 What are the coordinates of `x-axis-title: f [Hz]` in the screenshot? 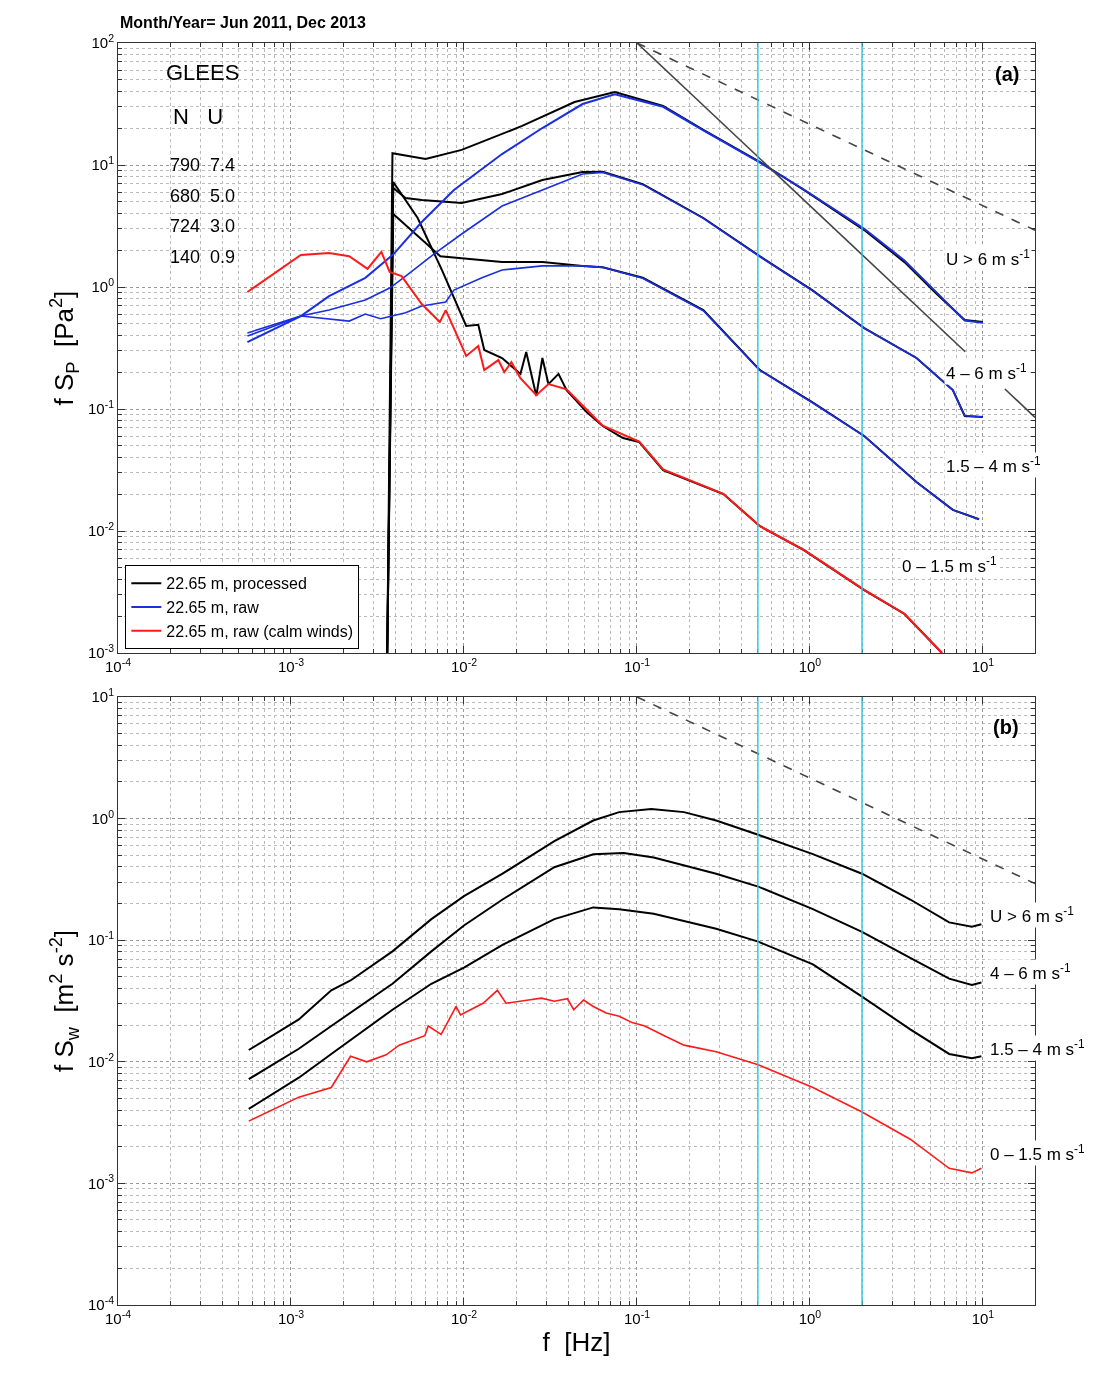 It's located at (576, 1341).